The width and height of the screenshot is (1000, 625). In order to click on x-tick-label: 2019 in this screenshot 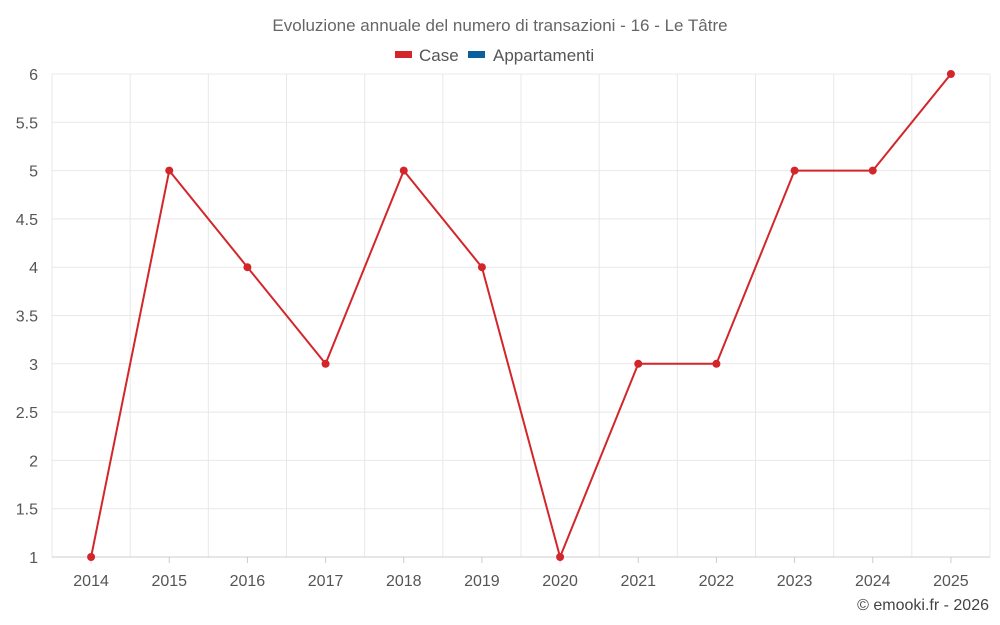, I will do `click(482, 581)`.